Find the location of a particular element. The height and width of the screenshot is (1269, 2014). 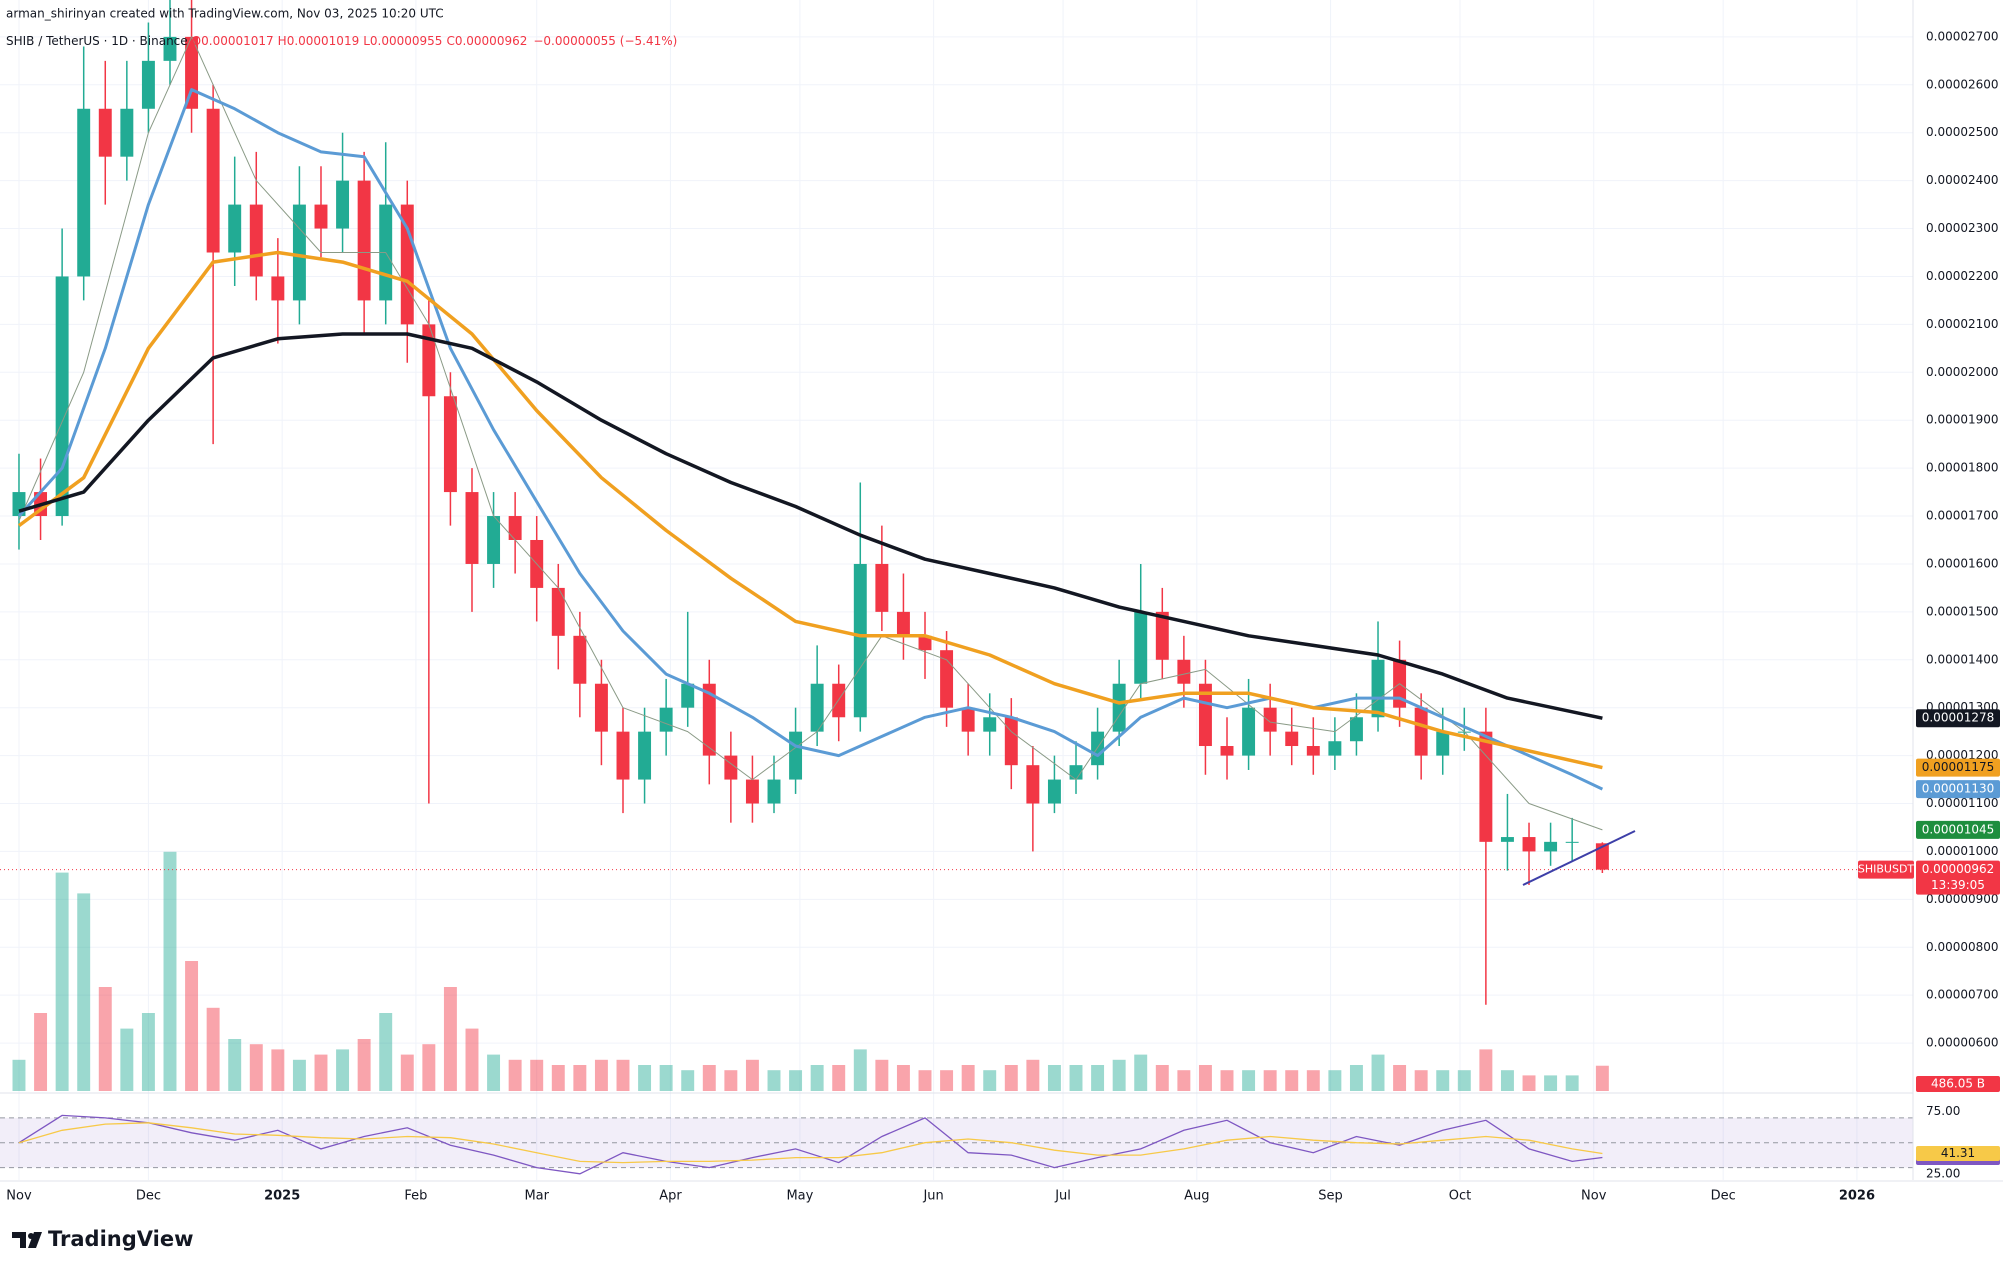

y-tick-label: 0.00002700 is located at coordinates (1962, 36).